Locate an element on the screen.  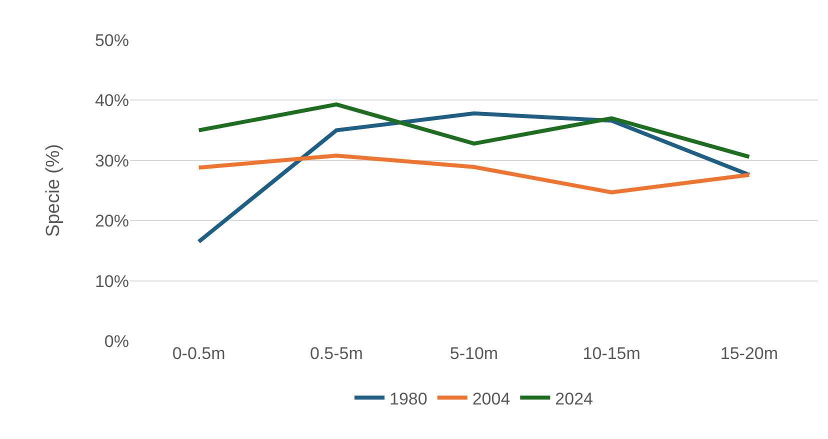
x-tick-label: 0.5-5m is located at coordinates (336, 353).